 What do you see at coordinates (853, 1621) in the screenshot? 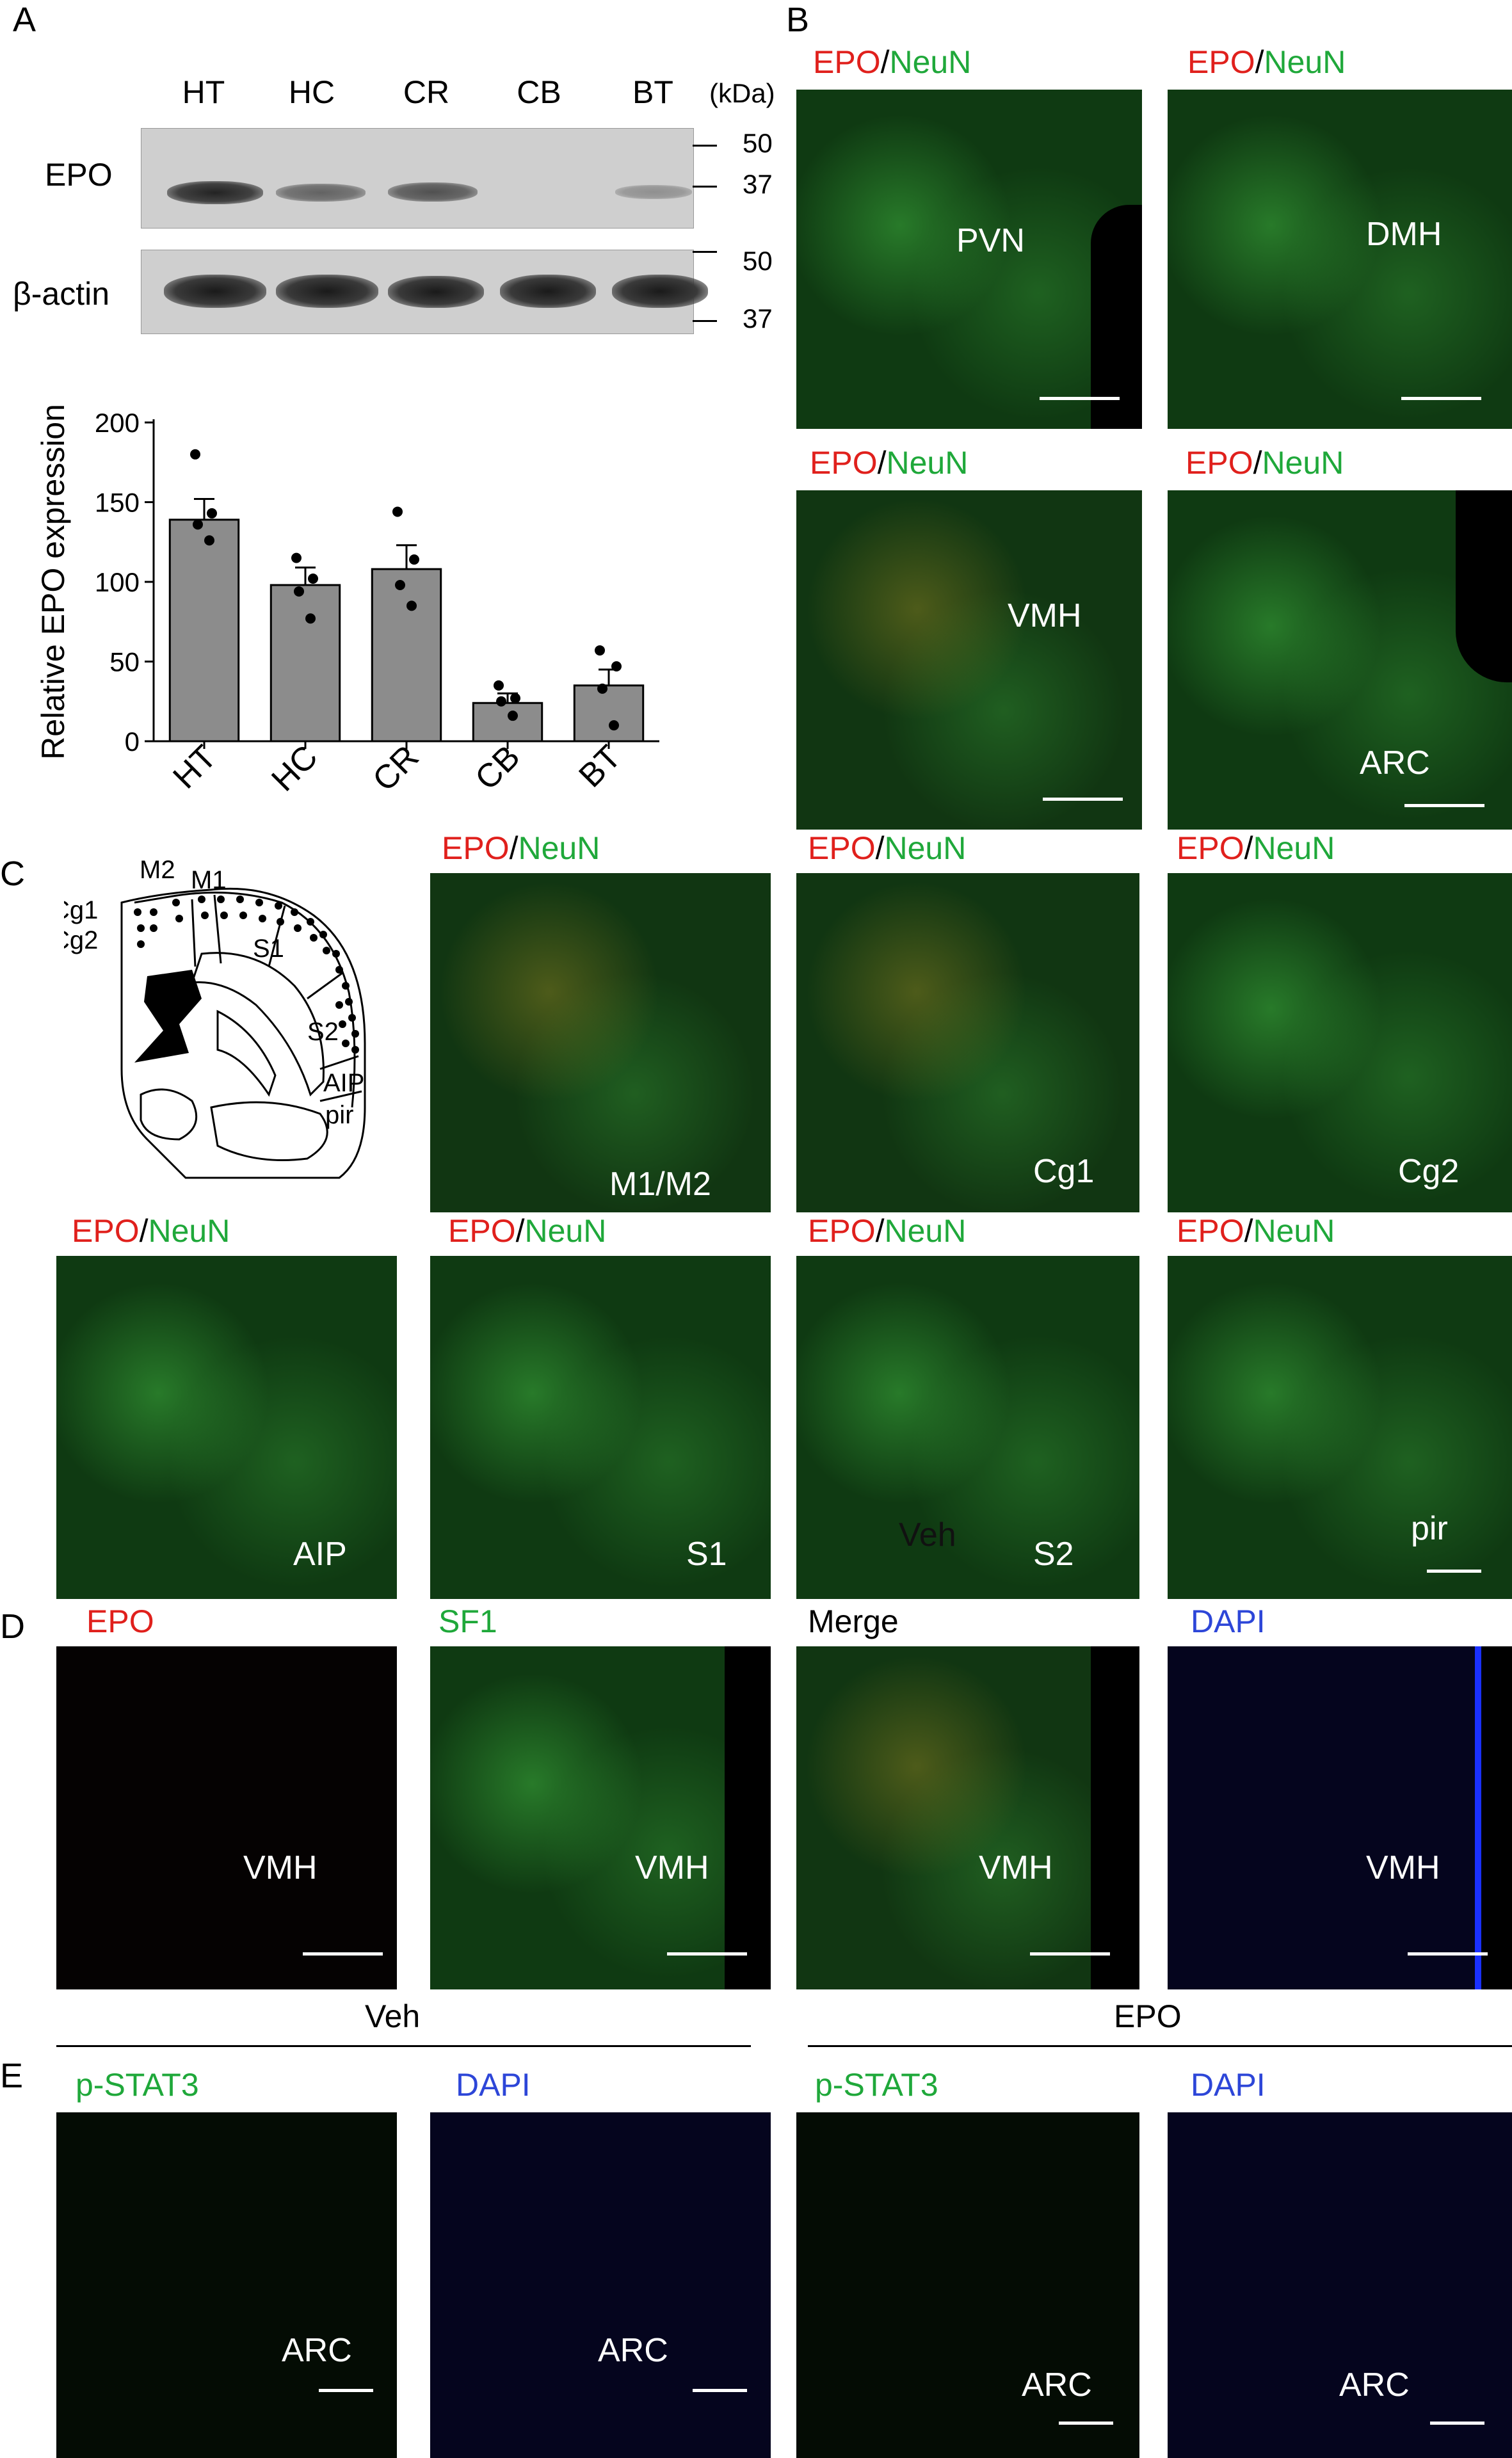
I see `micrograph-title: Merge` at bounding box center [853, 1621].